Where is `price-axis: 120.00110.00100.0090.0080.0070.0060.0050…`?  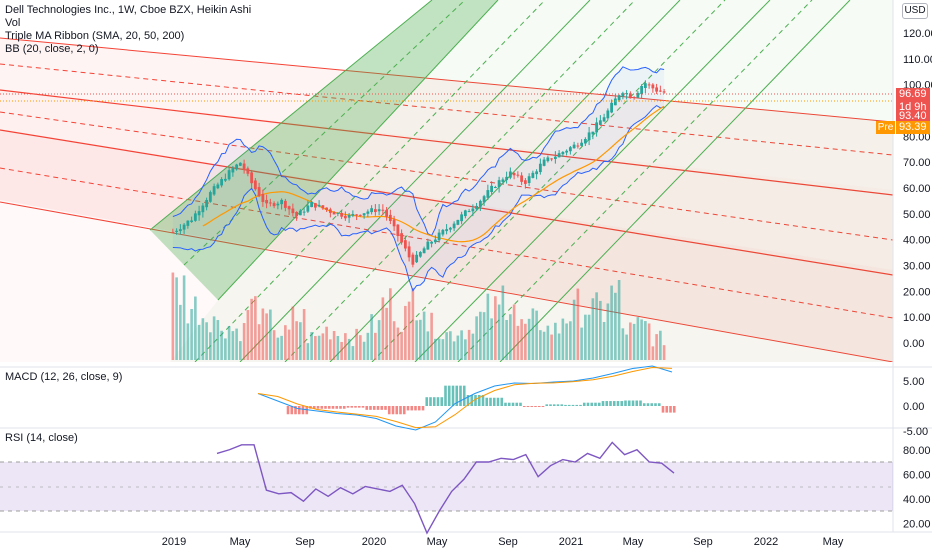 price-axis: 120.00110.00100.0090.0080.0070.0060.0050… is located at coordinates (917, 189).